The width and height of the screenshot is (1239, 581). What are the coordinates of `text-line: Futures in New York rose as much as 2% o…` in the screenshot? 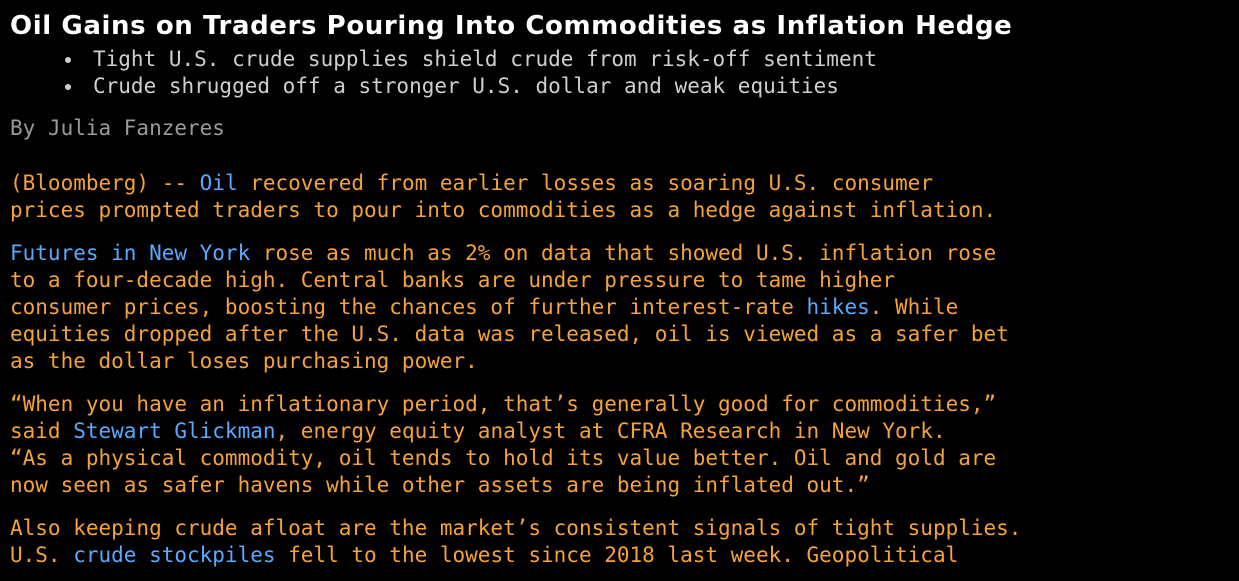 It's located at (622, 253).